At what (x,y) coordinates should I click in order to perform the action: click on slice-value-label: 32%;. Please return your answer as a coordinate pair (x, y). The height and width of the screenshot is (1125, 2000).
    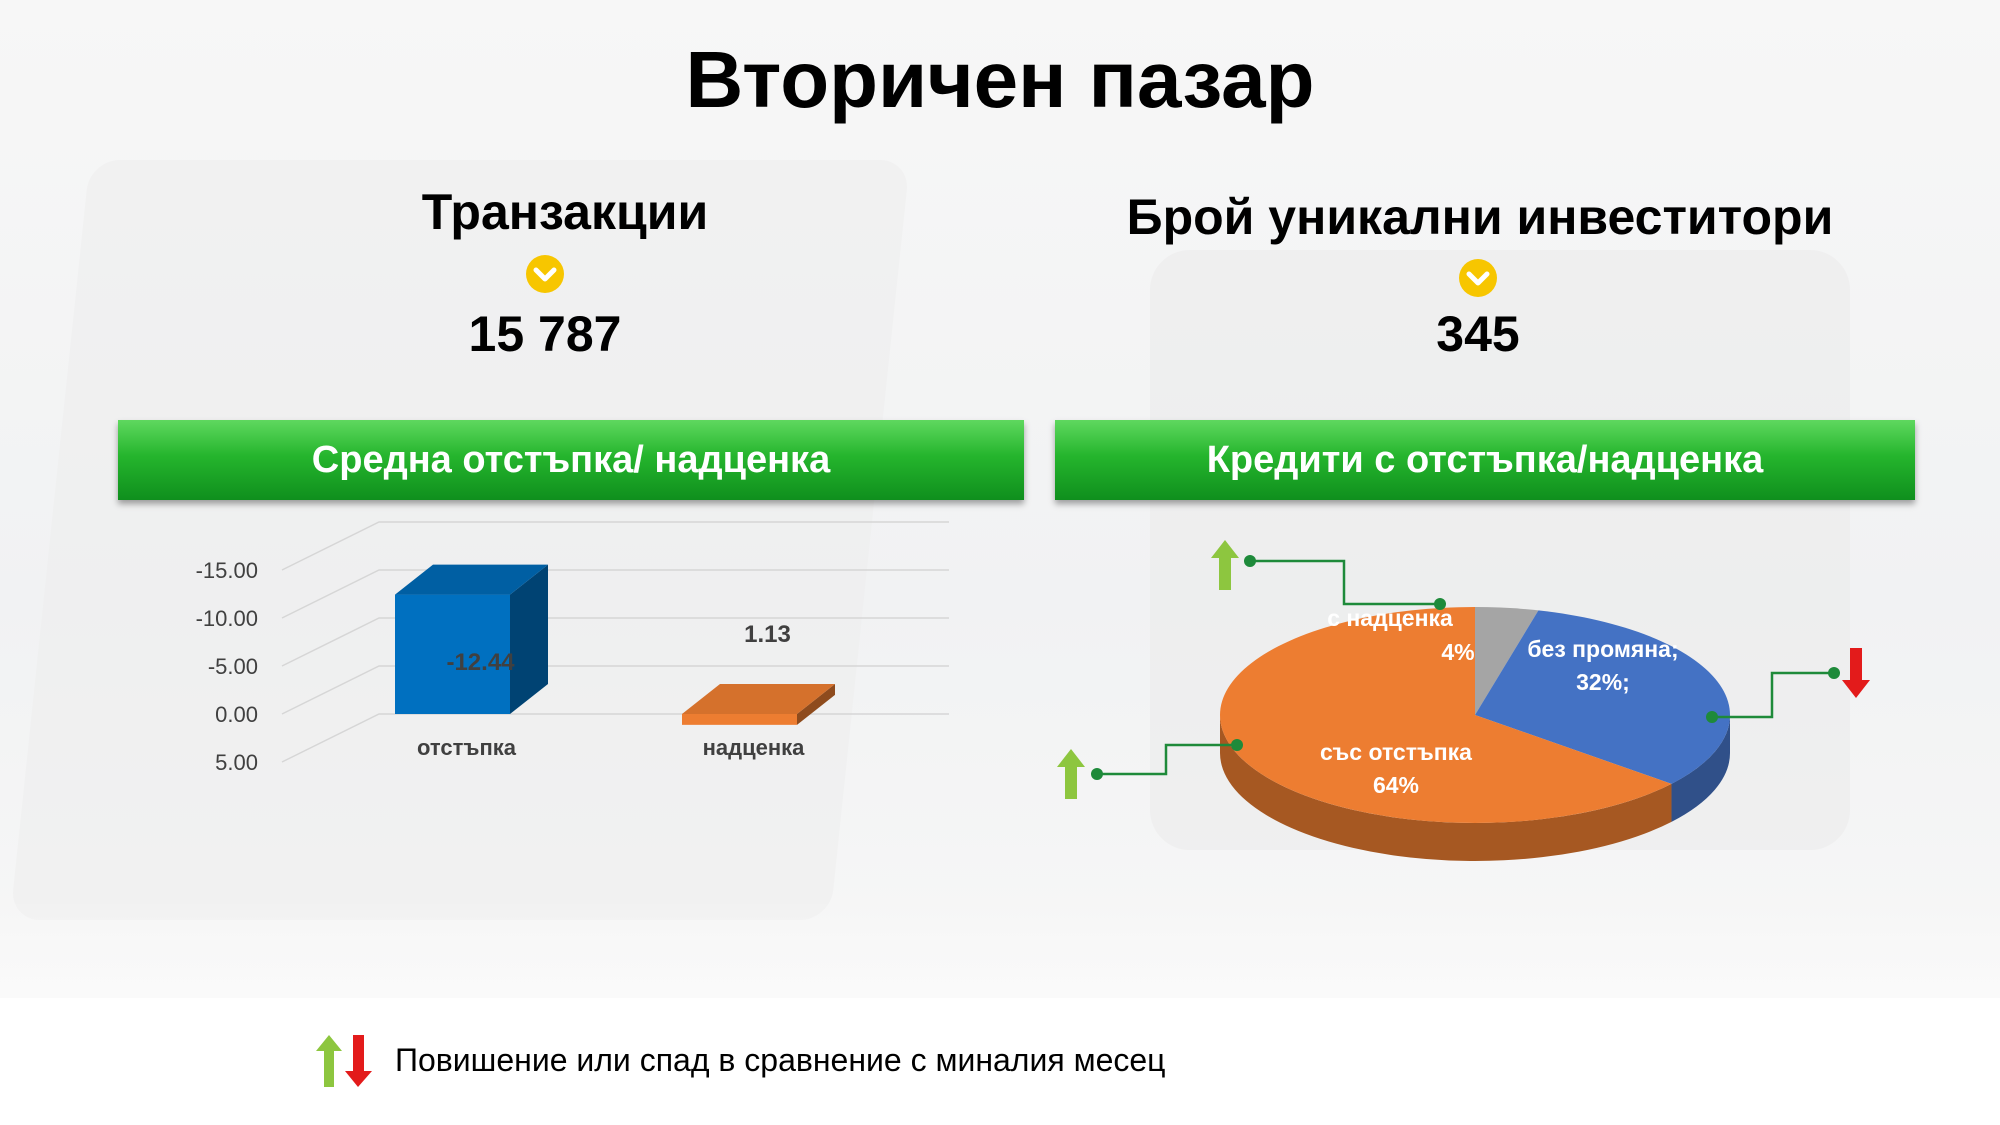
    Looking at the image, I should click on (1603, 682).